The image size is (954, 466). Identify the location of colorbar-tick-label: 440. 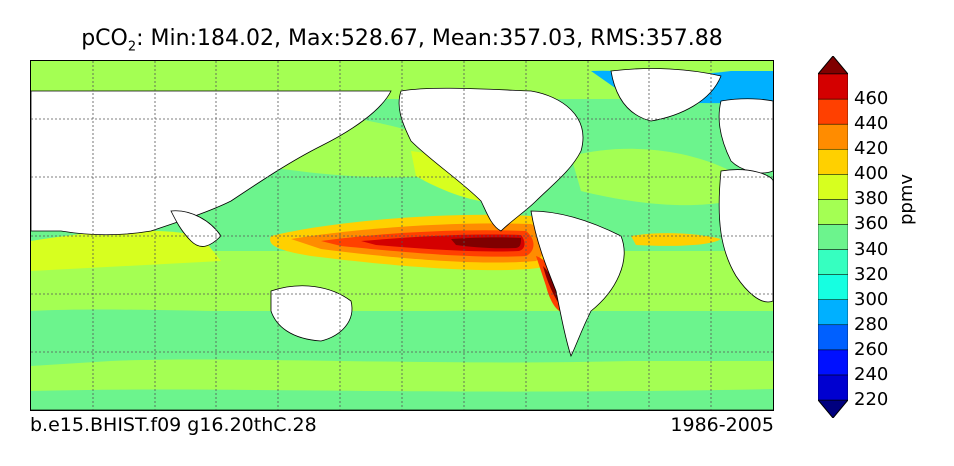
(871, 124).